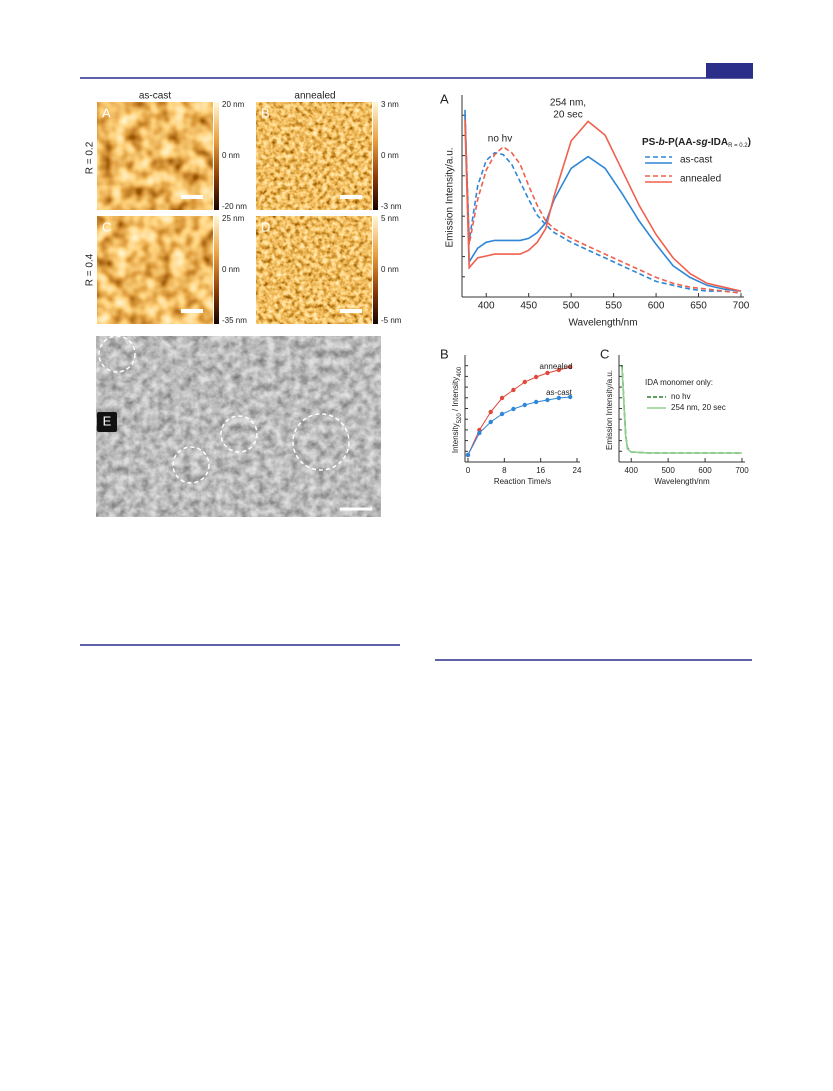 The height and width of the screenshot is (1091, 833). I want to click on color-bar-label: -3 nm, so click(391, 206).